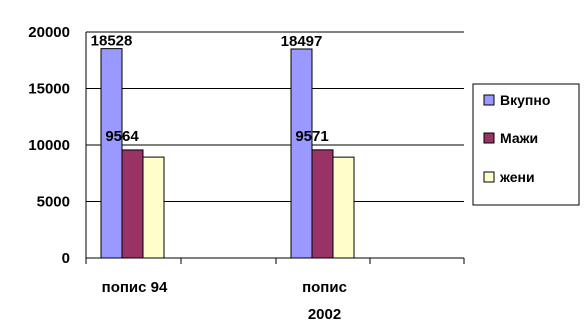 Image resolution: width=584 pixels, height=322 pixels. I want to click on x-category-label: попис 94, so click(135, 287).